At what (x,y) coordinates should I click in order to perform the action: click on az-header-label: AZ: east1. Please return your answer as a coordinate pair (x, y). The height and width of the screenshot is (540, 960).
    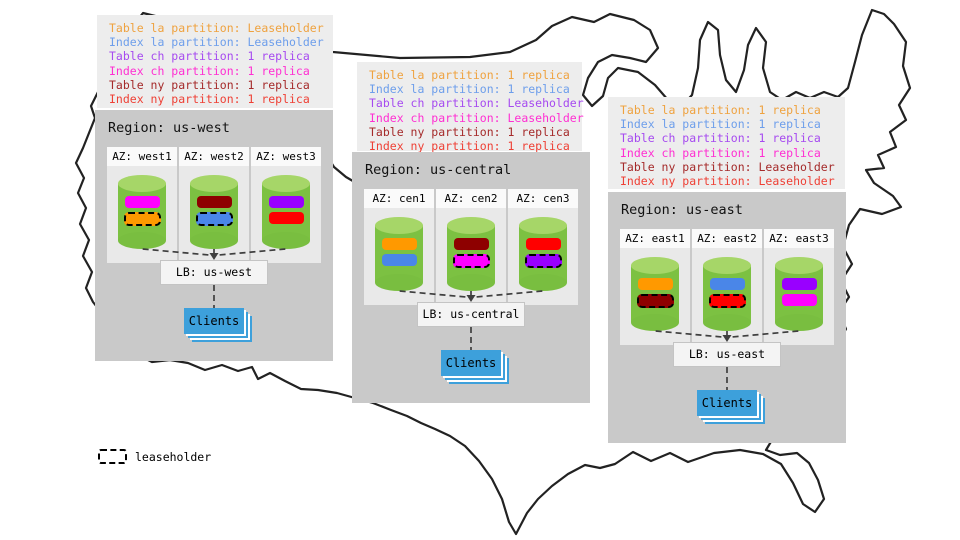
    Looking at the image, I should click on (655, 238).